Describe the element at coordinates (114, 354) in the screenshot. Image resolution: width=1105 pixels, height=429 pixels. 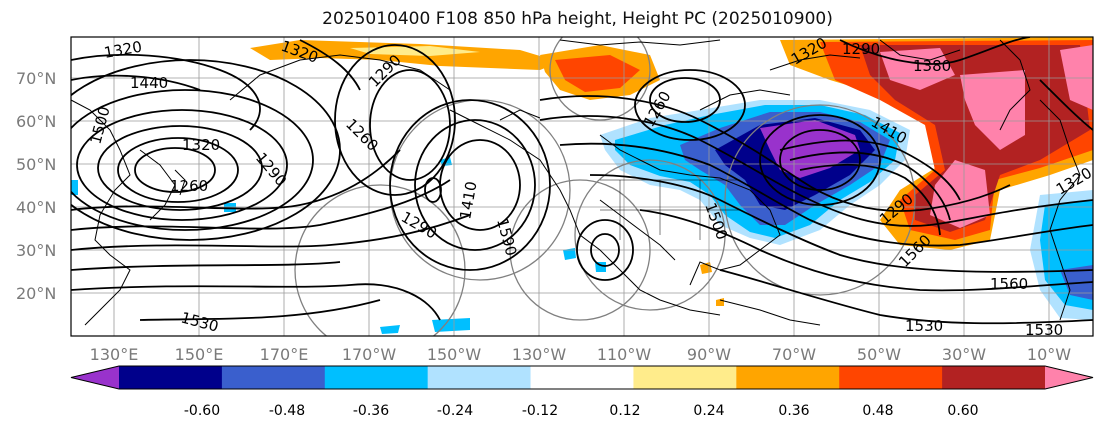
I see `lon-label: 130°E` at that location.